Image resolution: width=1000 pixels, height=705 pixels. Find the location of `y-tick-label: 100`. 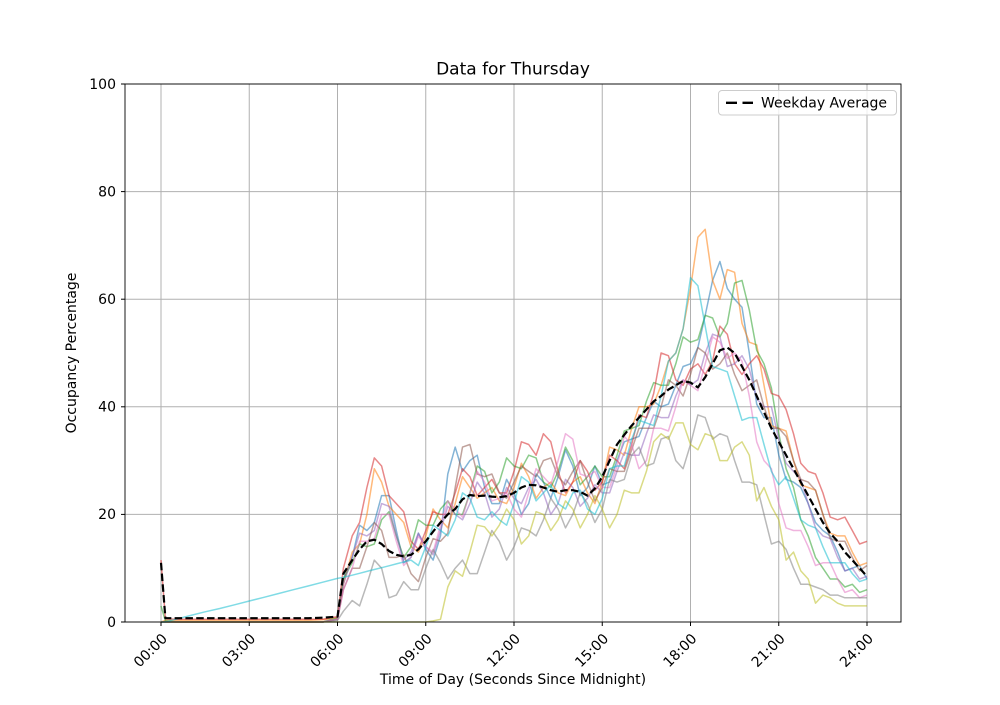

y-tick-label: 100 is located at coordinates (102, 85).